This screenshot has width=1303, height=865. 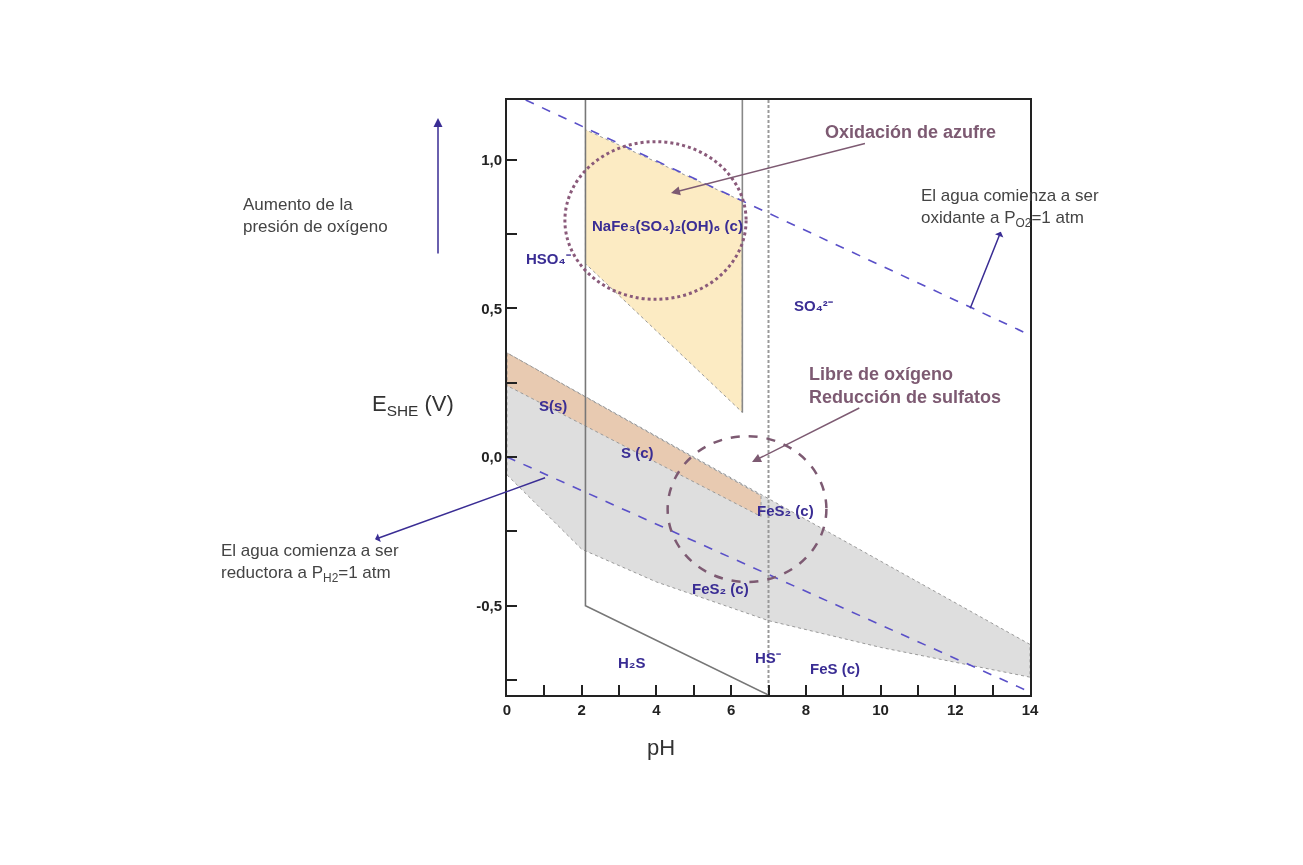 What do you see at coordinates (806, 709) in the screenshot?
I see `x-tick-label: 8` at bounding box center [806, 709].